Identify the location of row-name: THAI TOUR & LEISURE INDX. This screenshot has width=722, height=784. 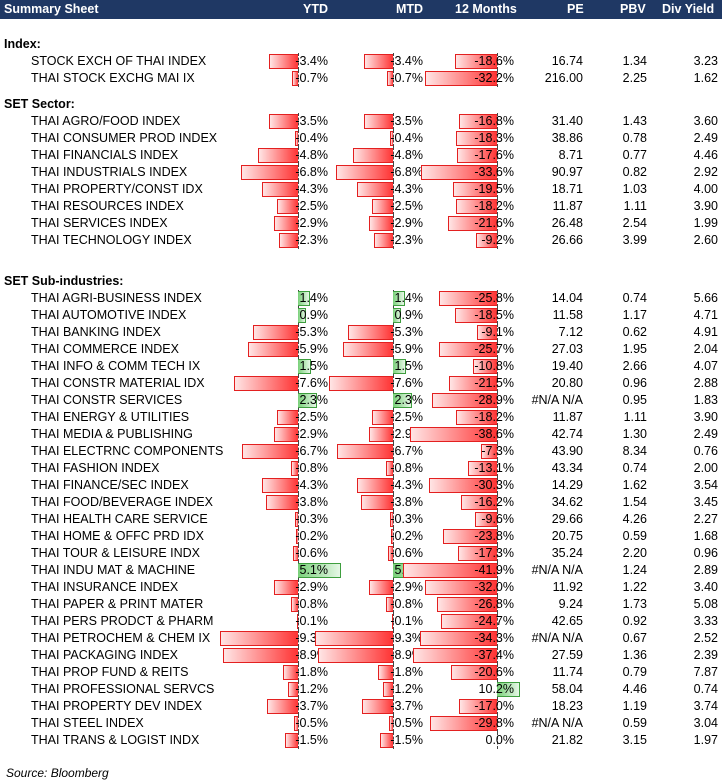
(116, 553).